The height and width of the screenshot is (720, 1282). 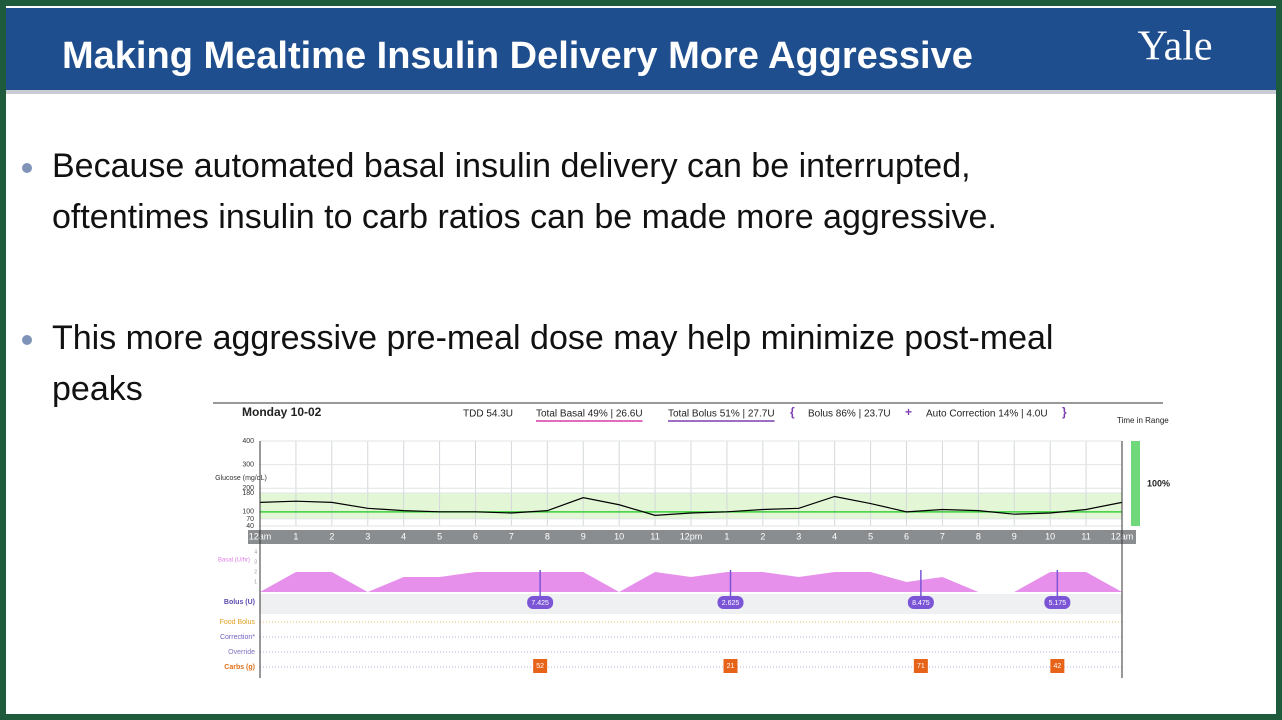 What do you see at coordinates (255, 562) in the screenshot?
I see `basal-tick: 3` at bounding box center [255, 562].